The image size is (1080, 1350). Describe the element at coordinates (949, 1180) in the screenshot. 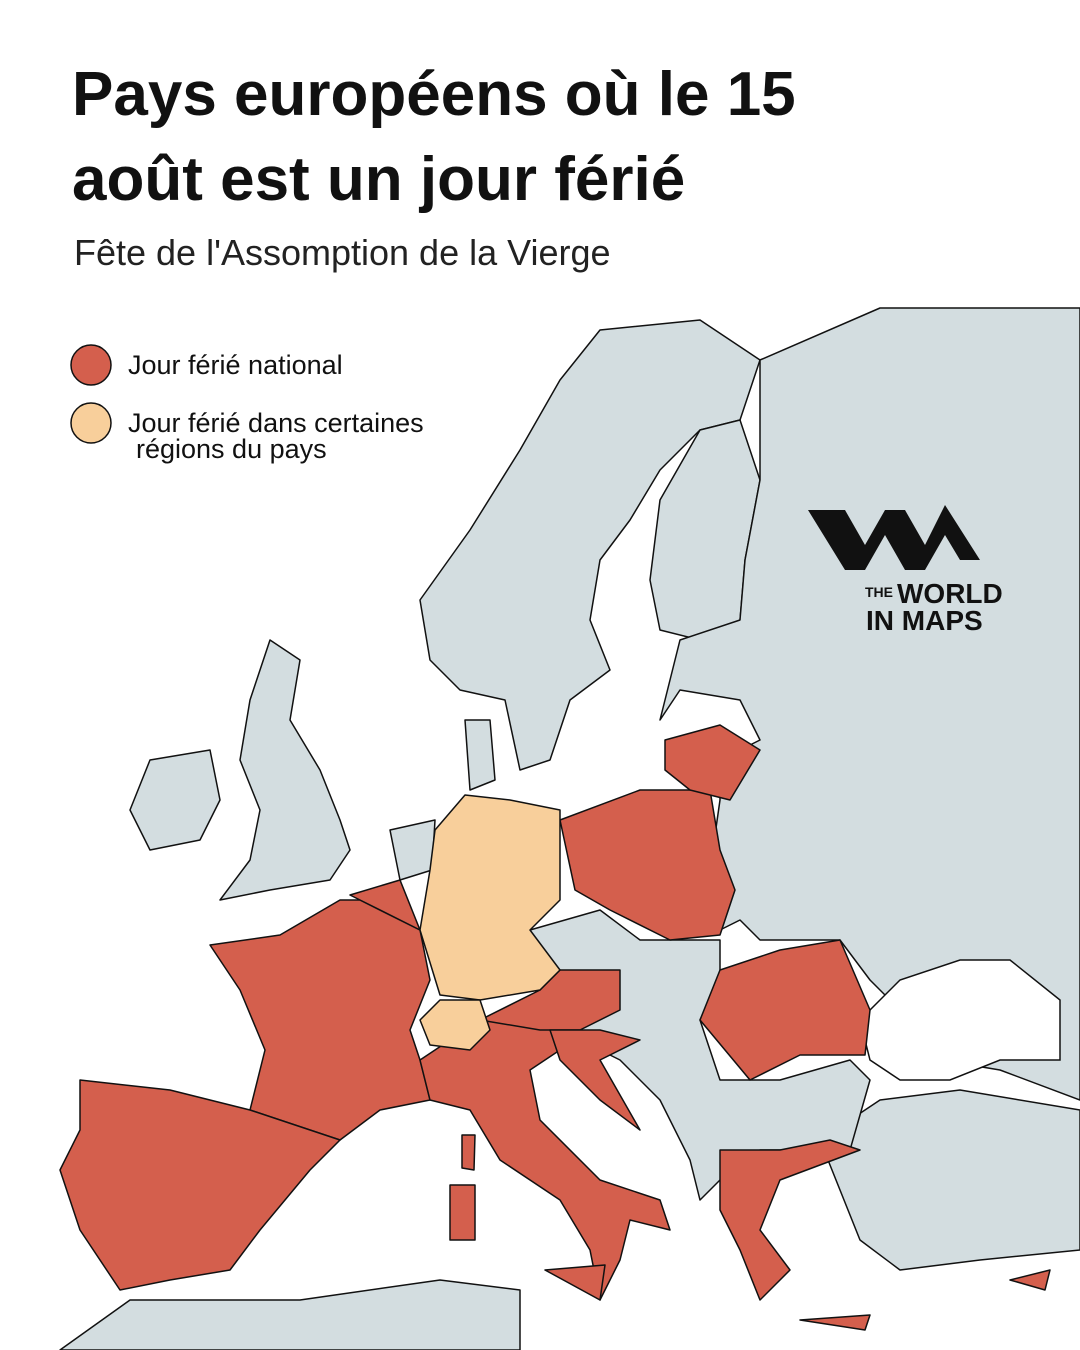

I see `turkey` at that location.